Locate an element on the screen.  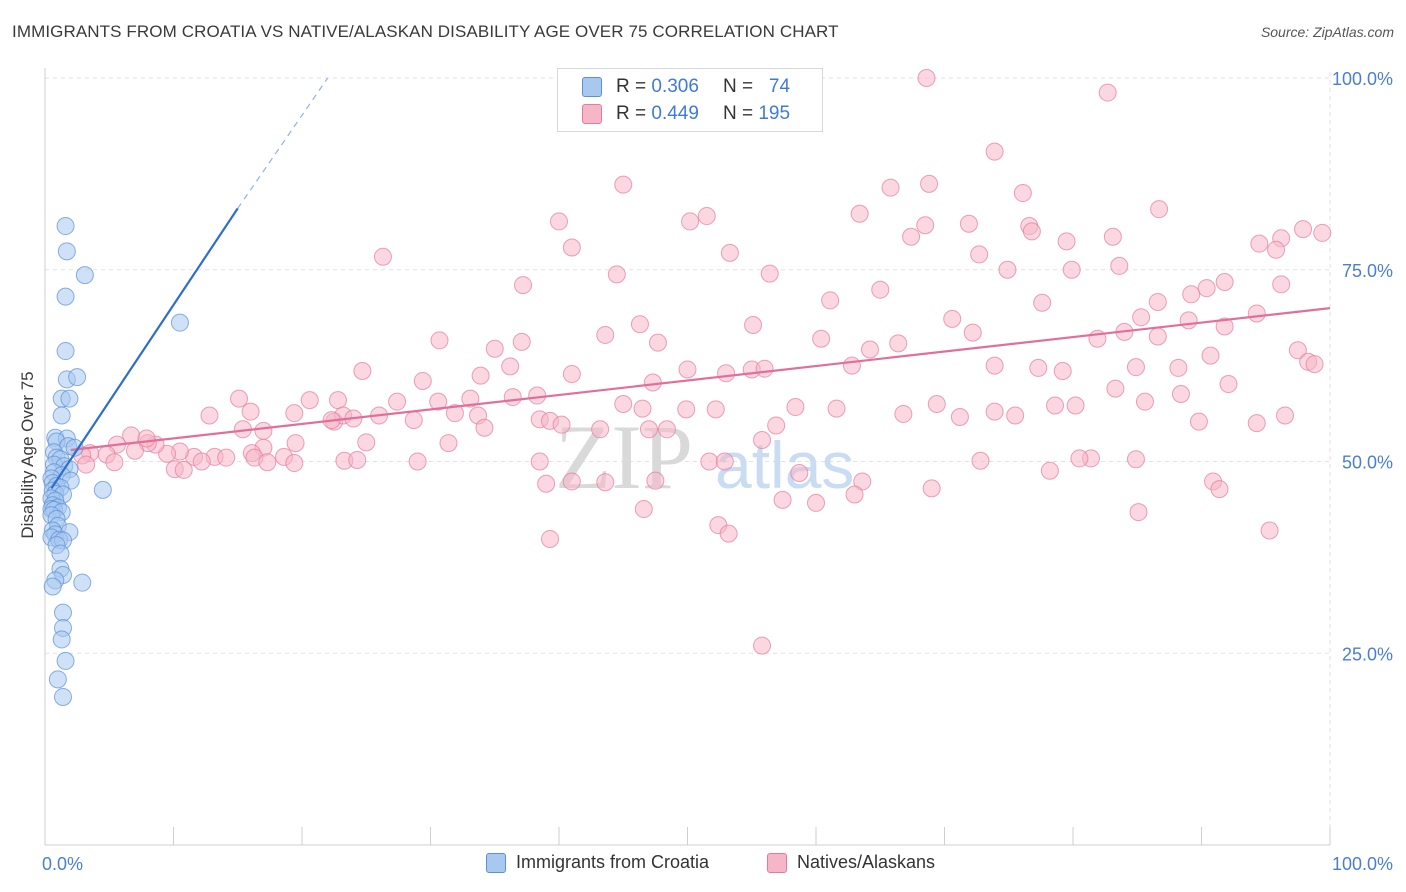
legend-row-natives: R = 0.449 N = 195 is located at coordinates (686, 114).